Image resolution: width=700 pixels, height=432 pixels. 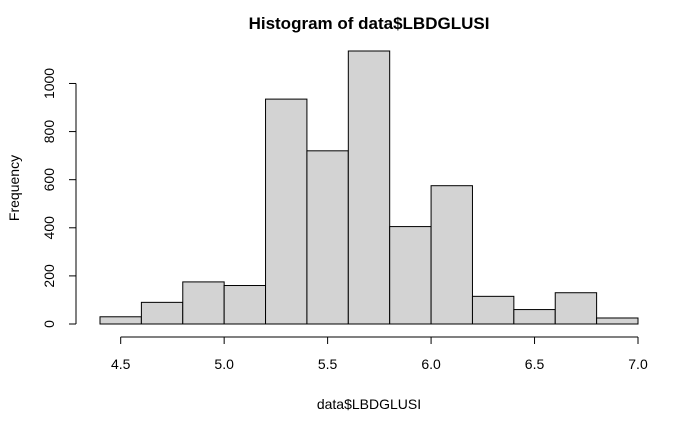 I want to click on x-tick-label: 5.5, so click(x=328, y=364).